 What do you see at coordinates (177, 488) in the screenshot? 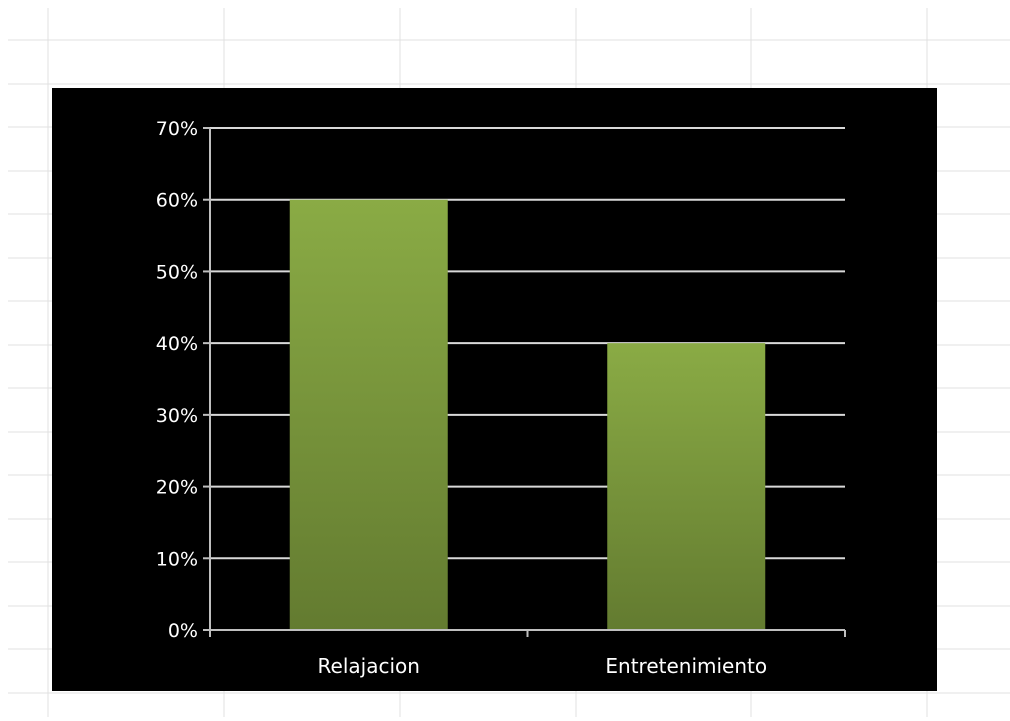
I see `y-tick-label: 20%` at bounding box center [177, 488].